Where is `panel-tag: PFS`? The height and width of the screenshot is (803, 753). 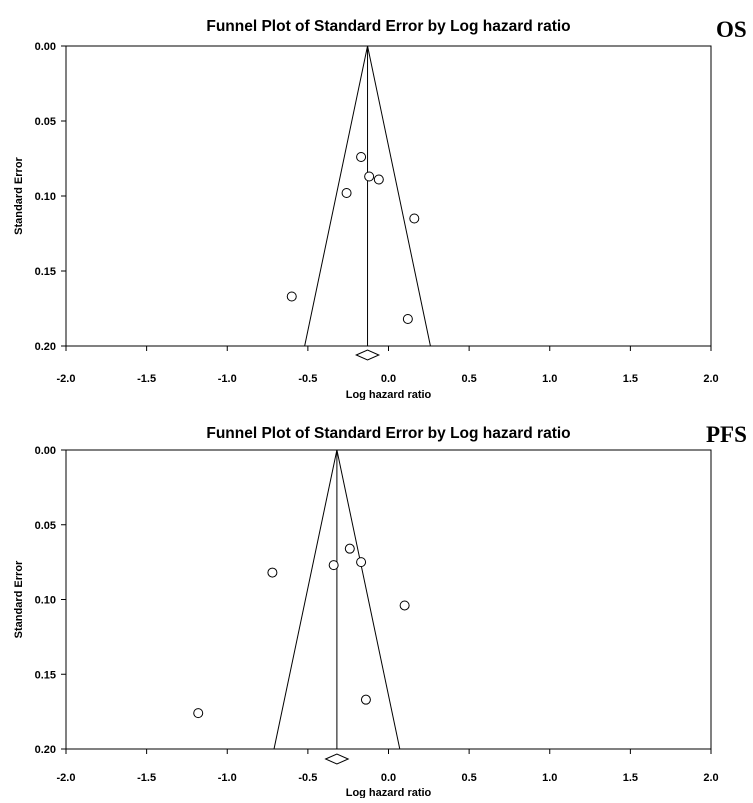
panel-tag: PFS is located at coordinates (726, 434).